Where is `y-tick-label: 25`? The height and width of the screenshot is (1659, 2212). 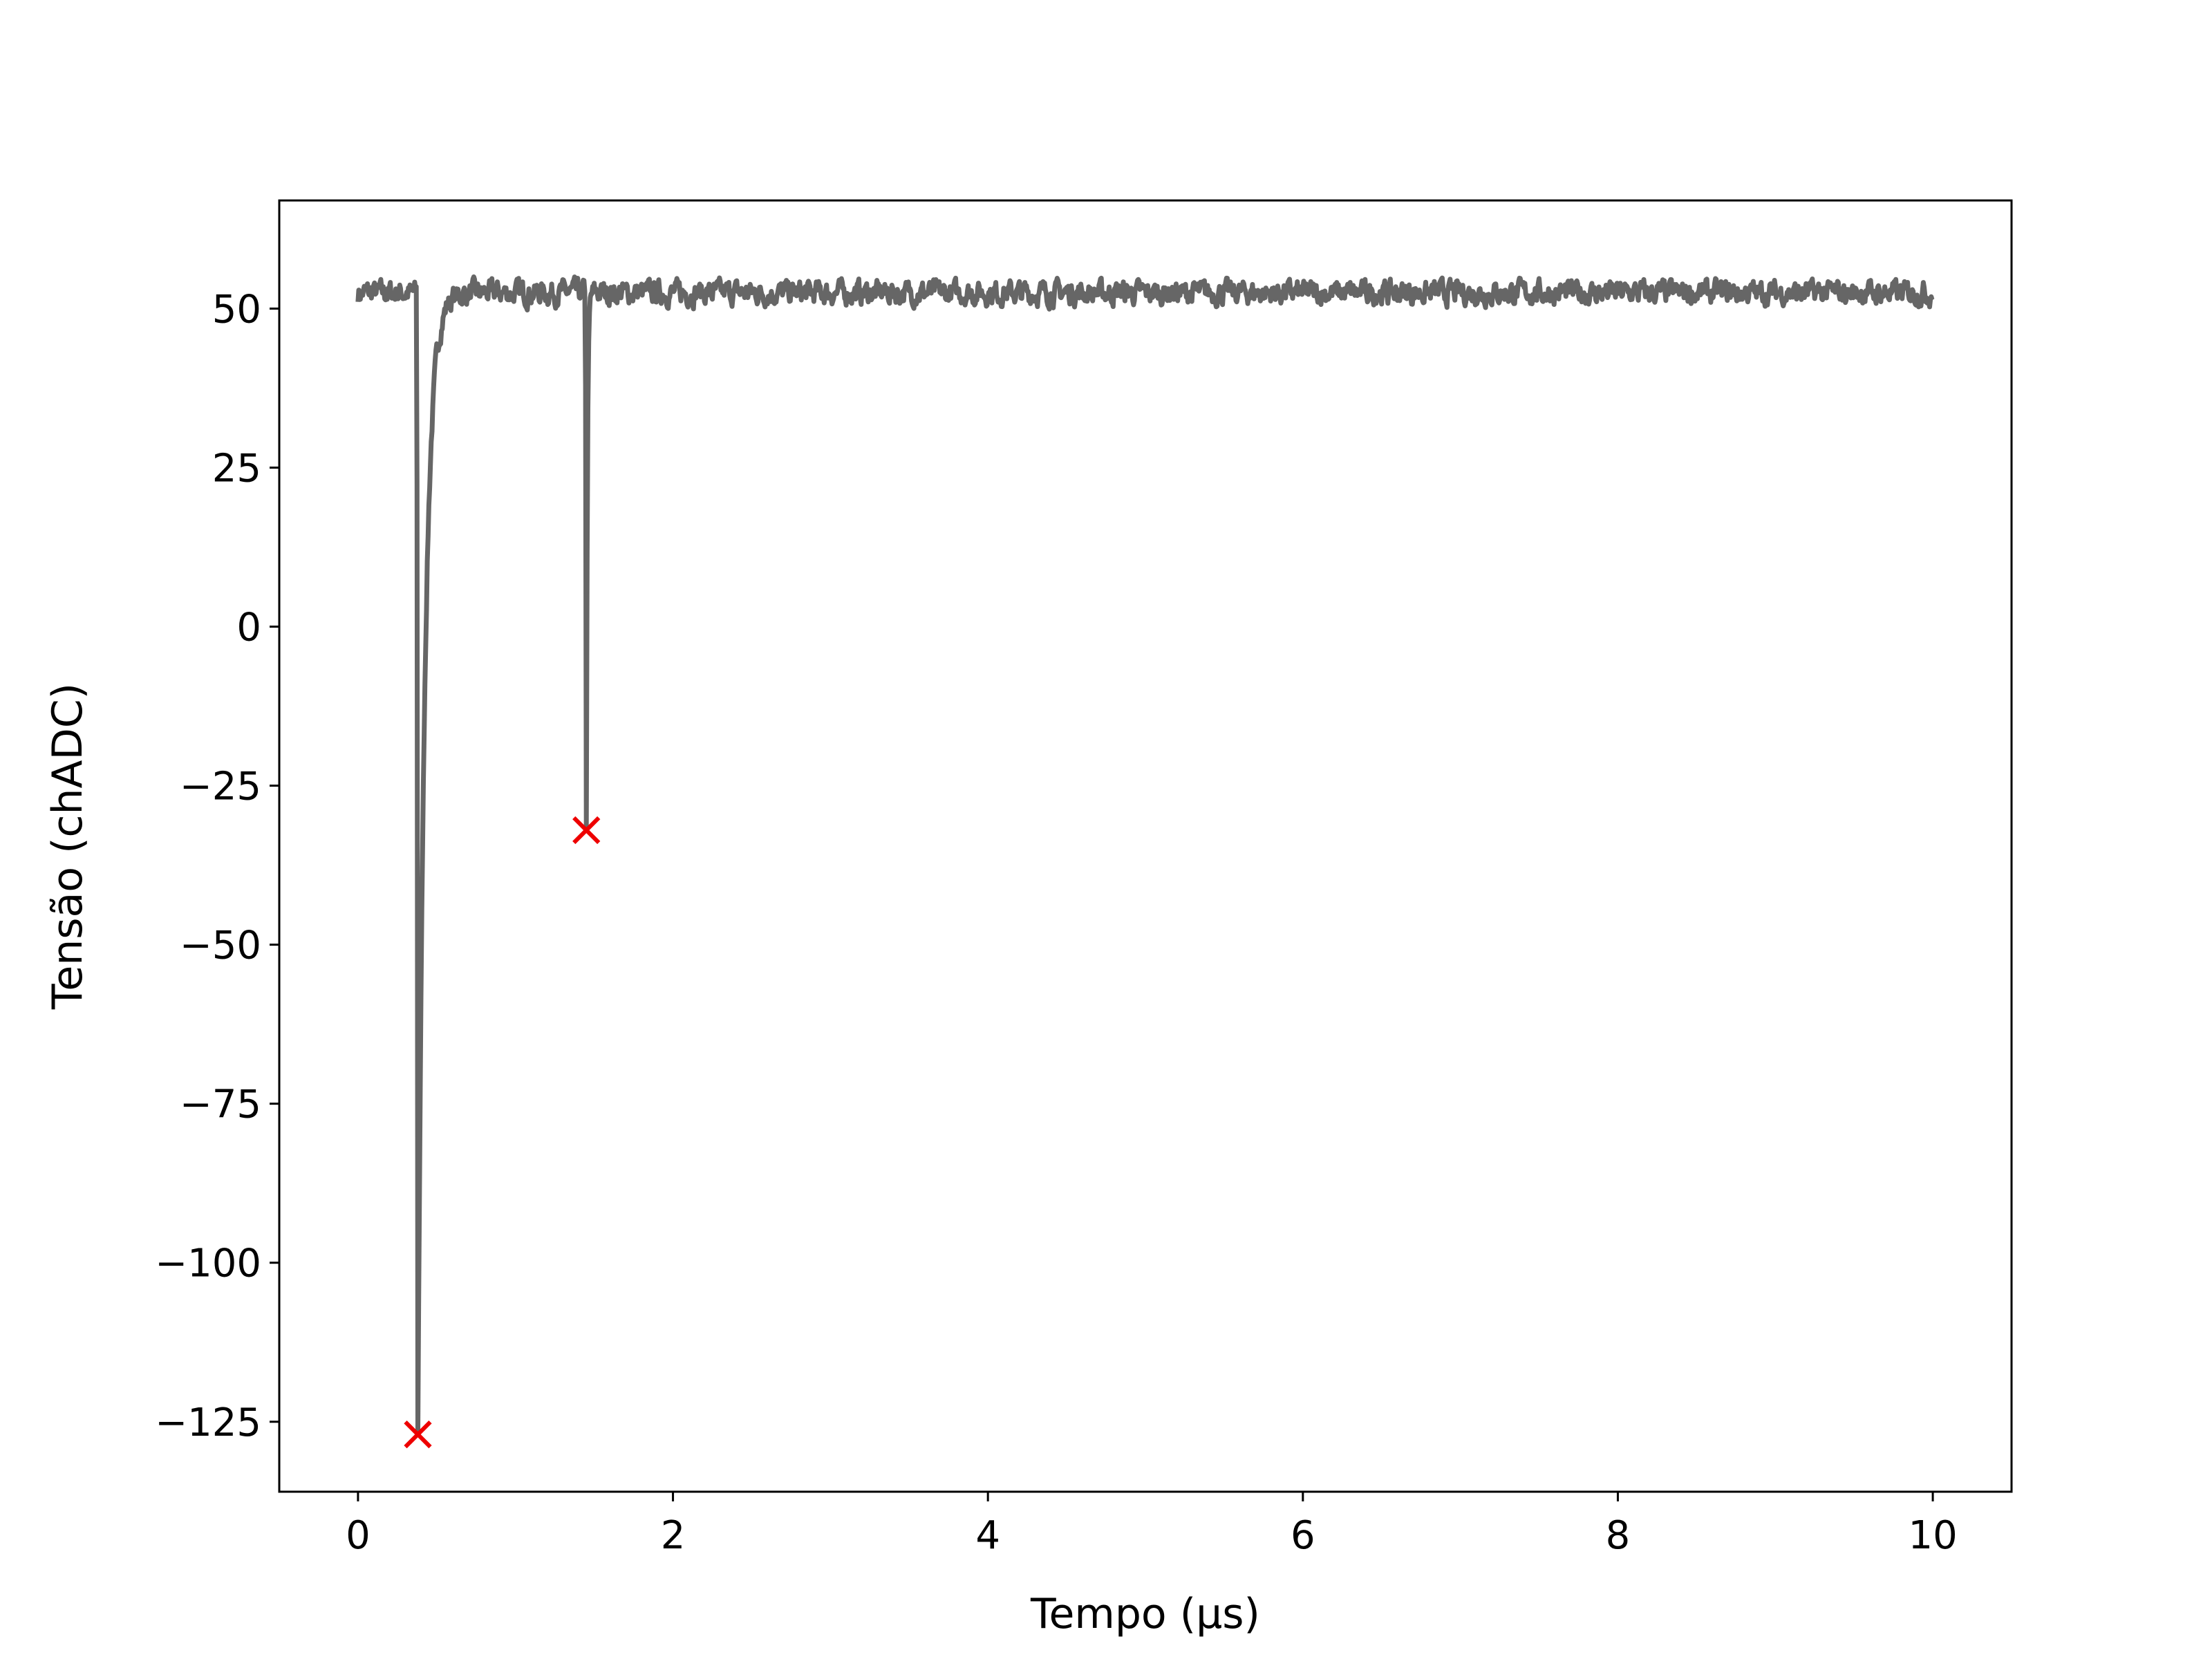 y-tick-label: 25 is located at coordinates (236, 468).